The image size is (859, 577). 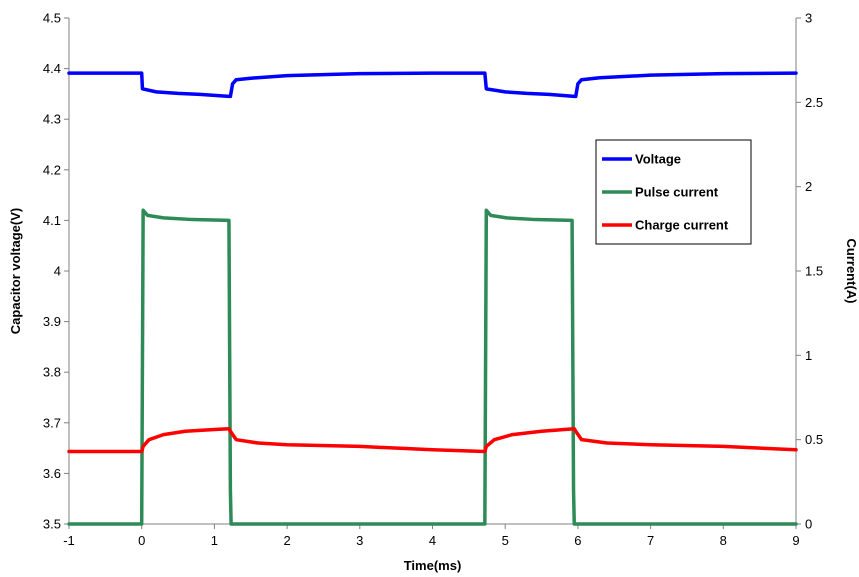 I want to click on left-tick-label: 4.5, so click(x=52, y=18).